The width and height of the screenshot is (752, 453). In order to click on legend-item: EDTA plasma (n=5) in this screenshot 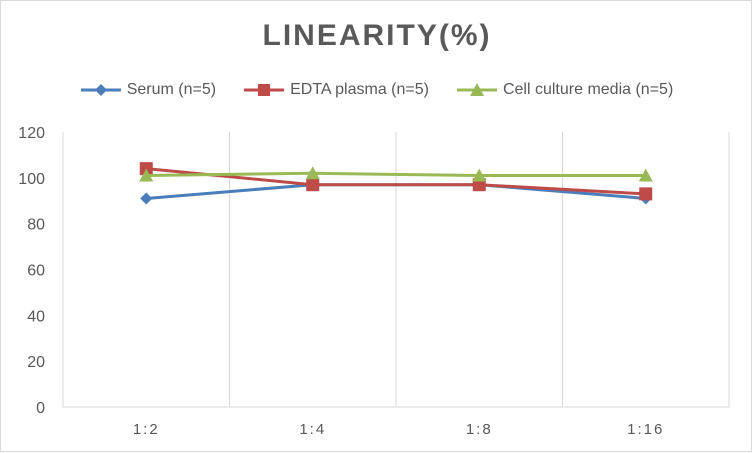, I will do `click(336, 90)`.